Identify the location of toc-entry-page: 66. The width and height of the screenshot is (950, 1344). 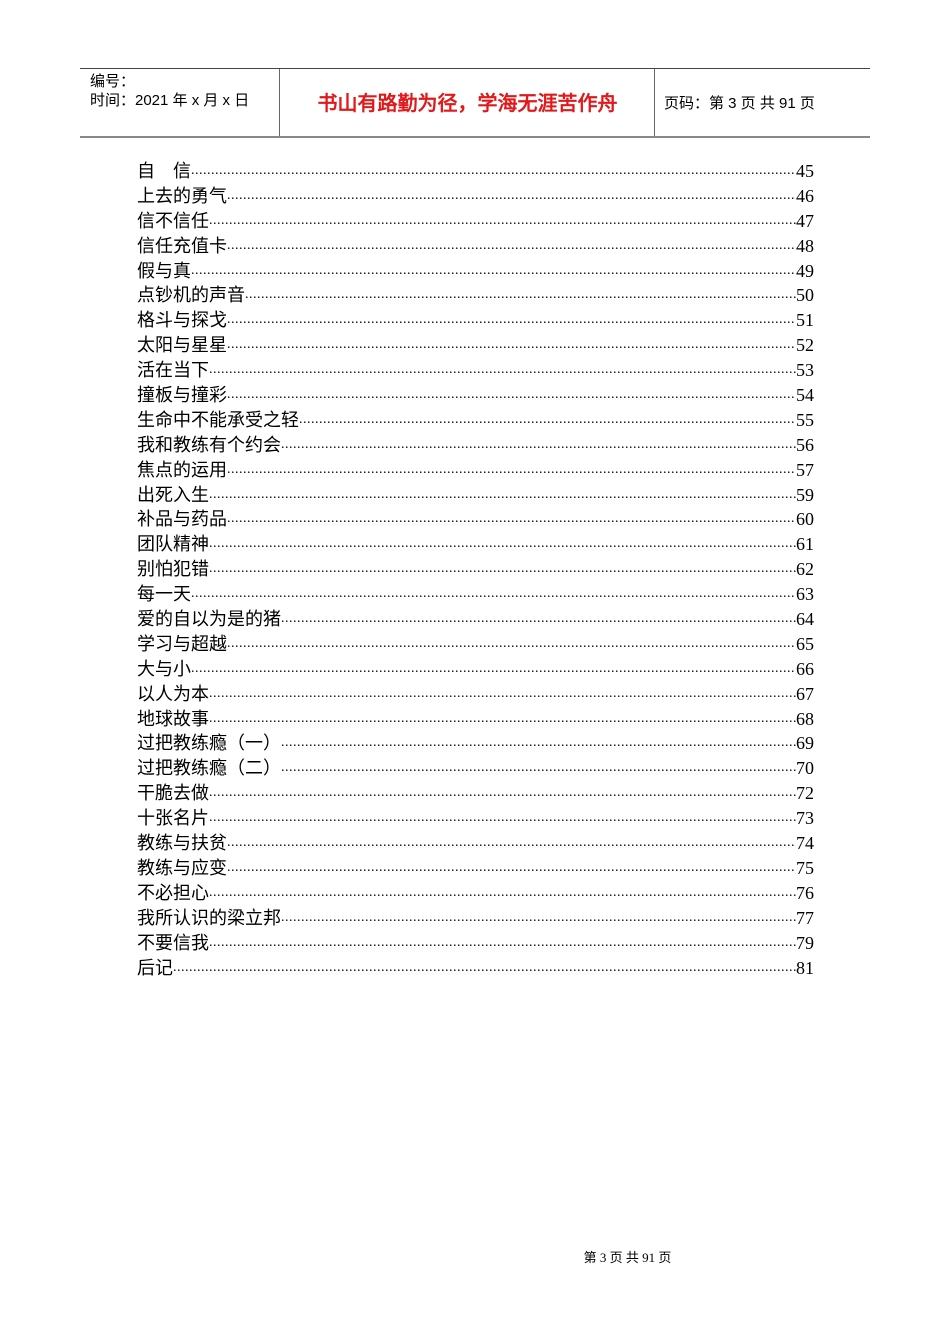
(805, 668).